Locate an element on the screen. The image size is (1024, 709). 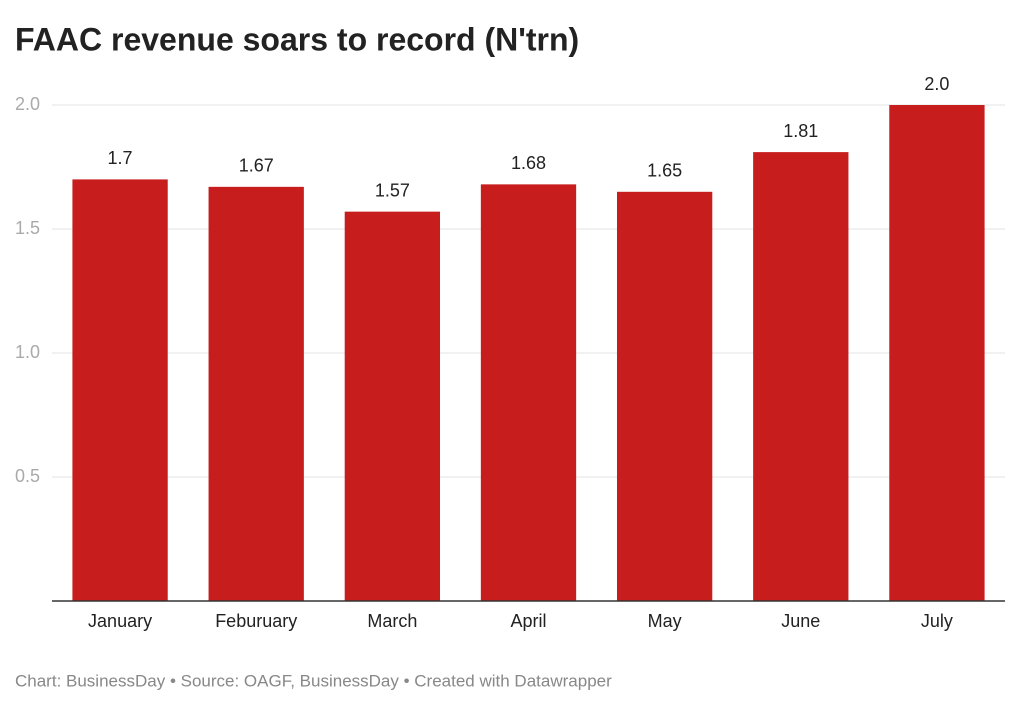
x-tick-label: June is located at coordinates (800, 621).